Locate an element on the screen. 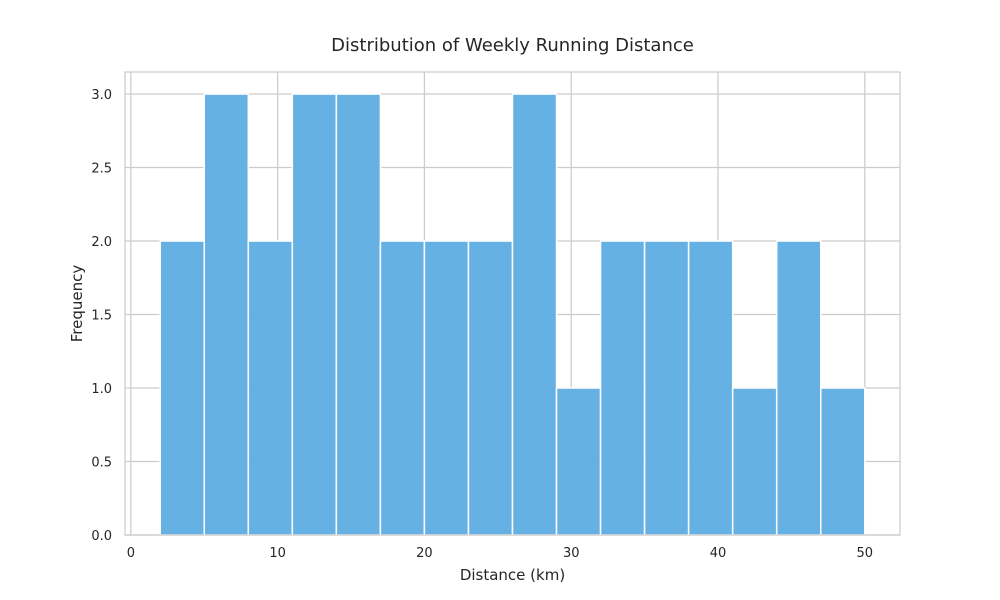 Image resolution: width=1000 pixels, height=600 pixels. y-tick-label: 1.5 is located at coordinates (101, 316).